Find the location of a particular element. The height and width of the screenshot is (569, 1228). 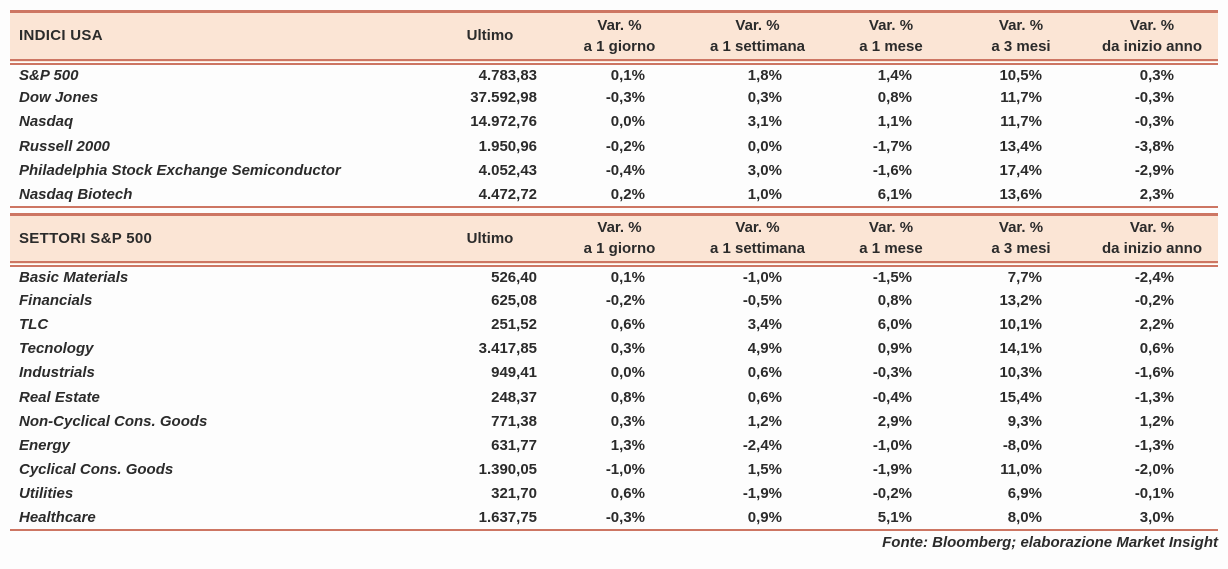

var-1-giorno-value: -1,0% is located at coordinates (625, 470).